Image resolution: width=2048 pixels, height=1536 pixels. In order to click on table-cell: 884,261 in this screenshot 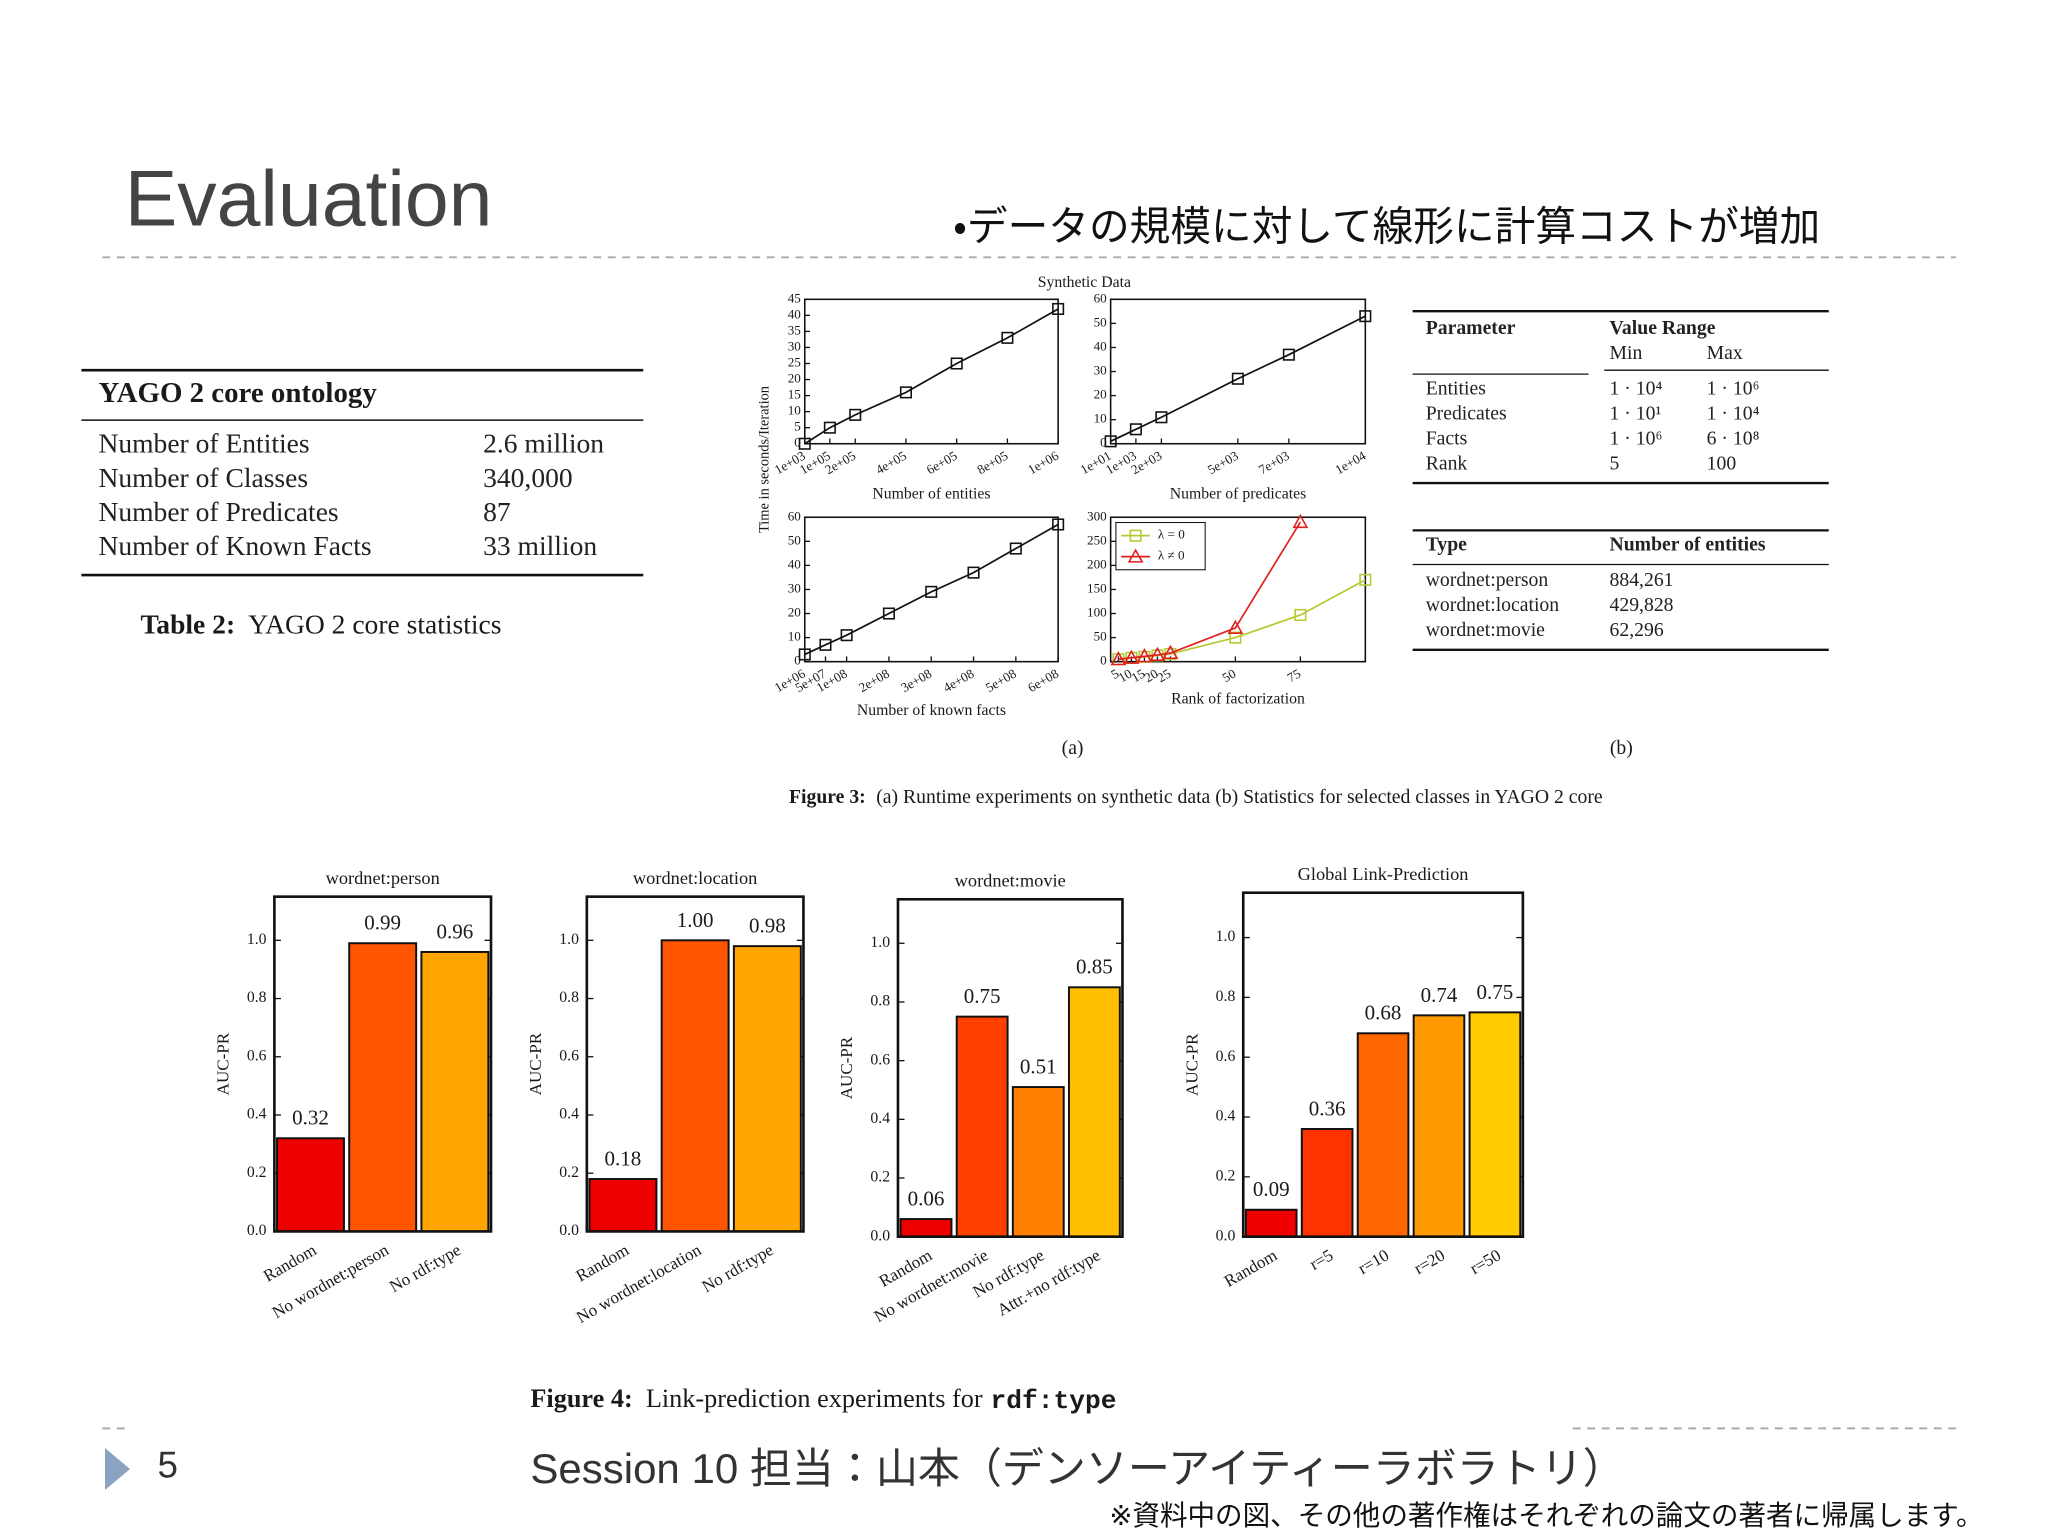, I will do `click(1642, 580)`.